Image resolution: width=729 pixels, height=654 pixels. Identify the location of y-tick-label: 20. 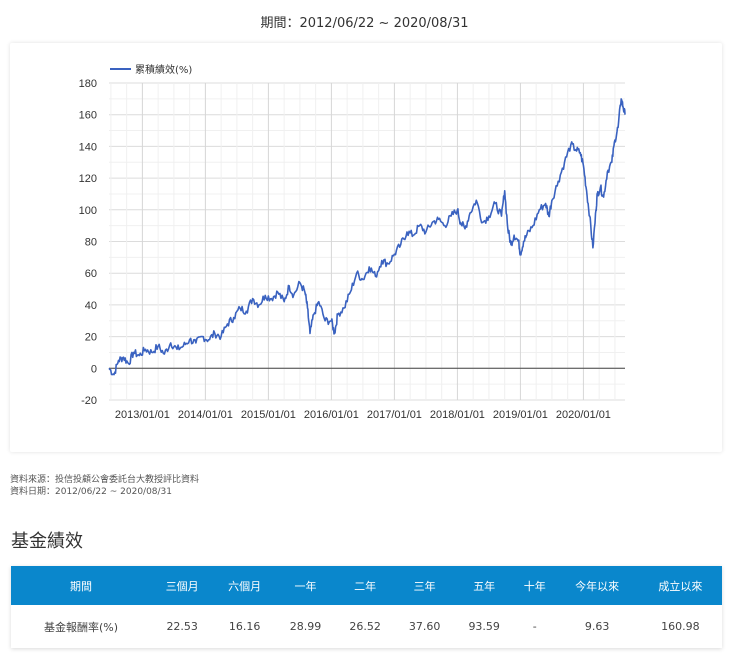
(91, 338).